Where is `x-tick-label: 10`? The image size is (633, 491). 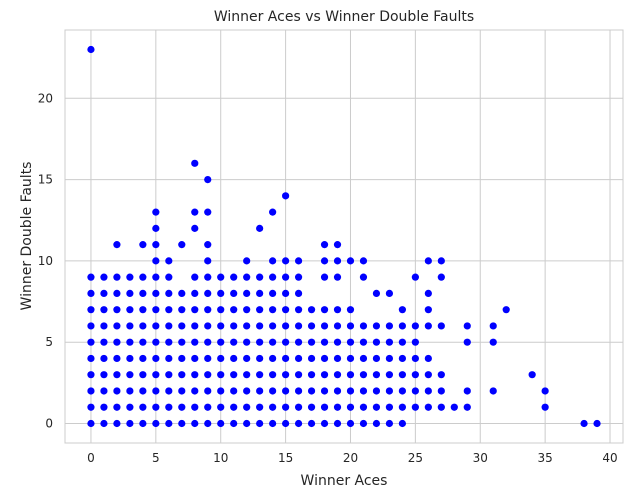
x-tick-label: 10 is located at coordinates (220, 458).